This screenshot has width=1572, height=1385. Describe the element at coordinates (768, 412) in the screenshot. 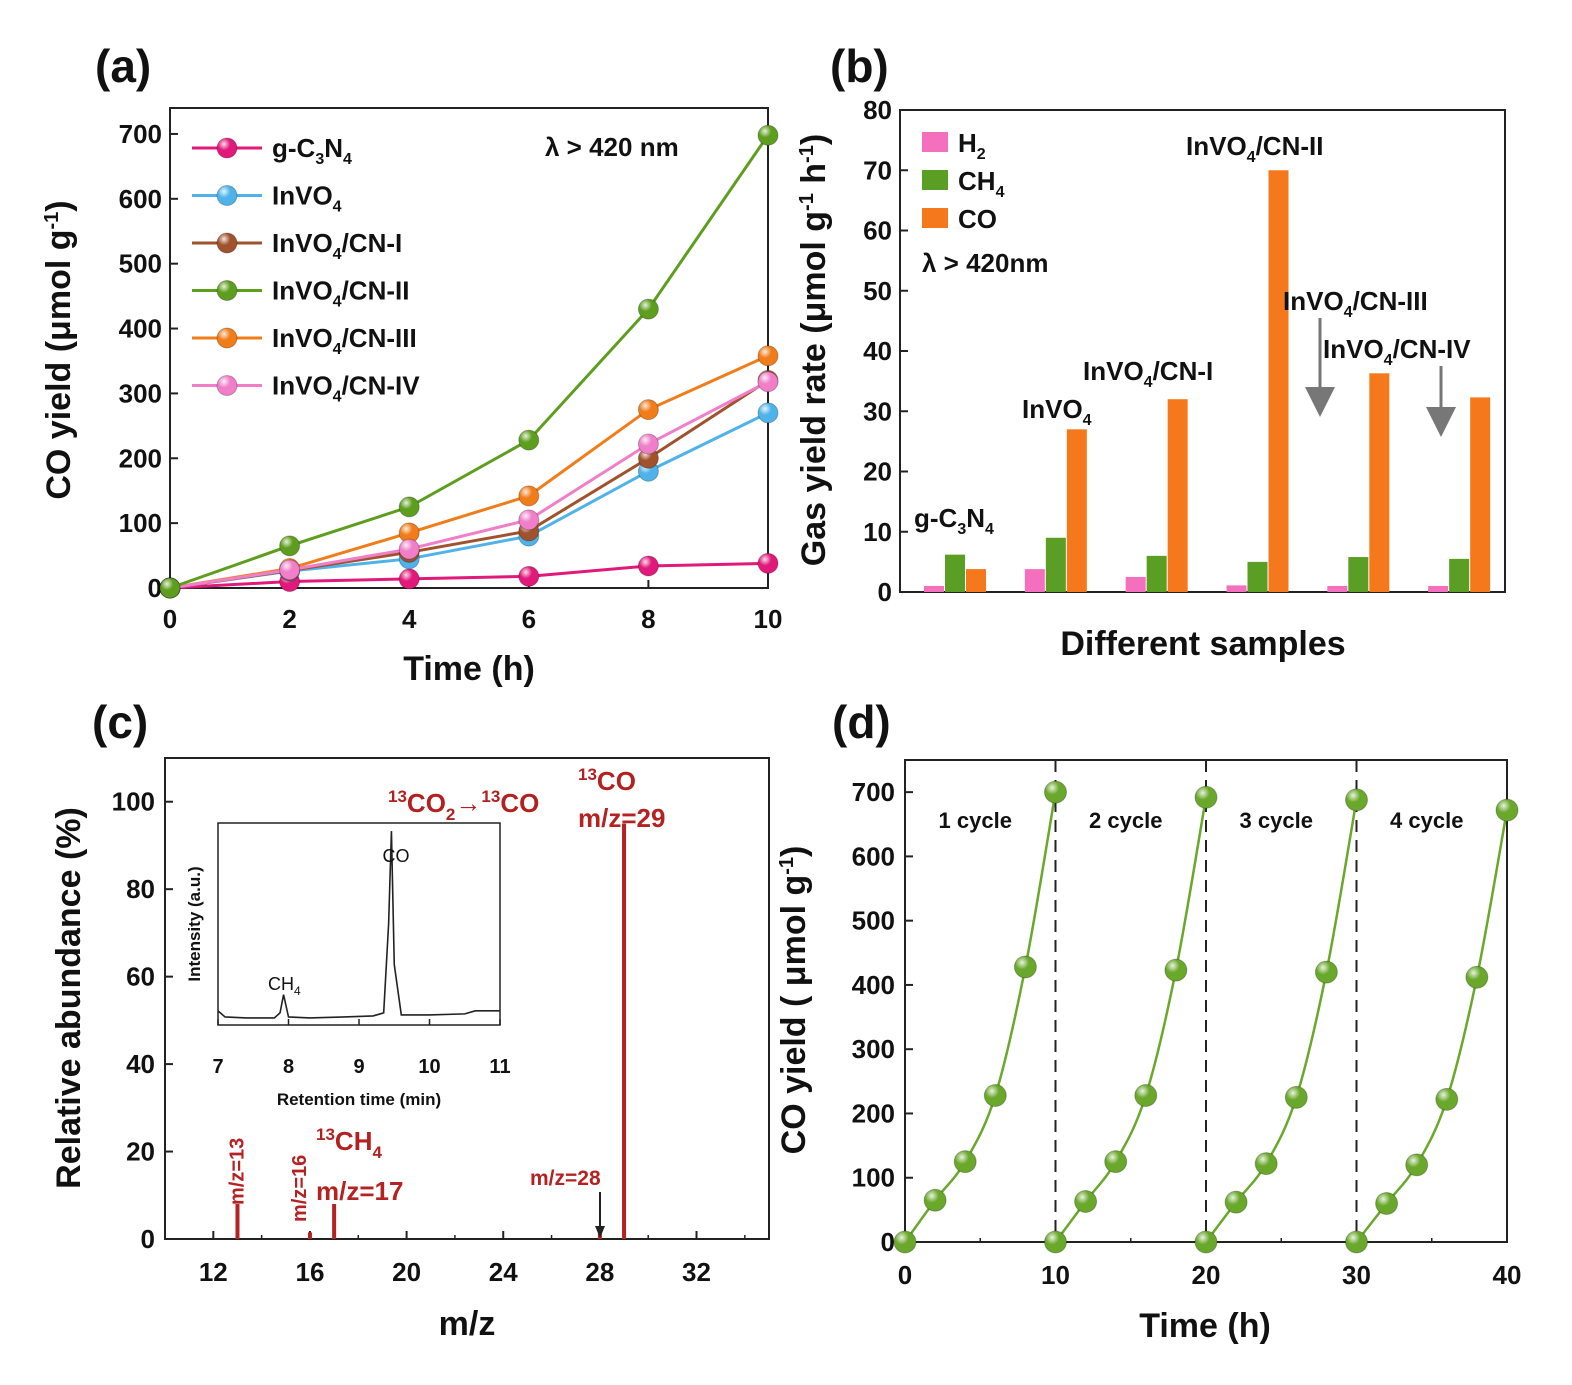

I see `series-point-InVO4-shine` at that location.